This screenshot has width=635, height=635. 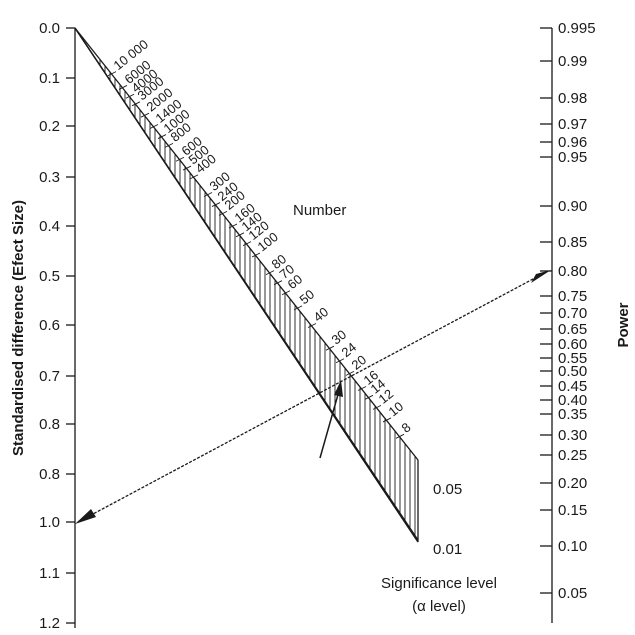 I want to click on pointer-arrow, so click(x=331, y=419).